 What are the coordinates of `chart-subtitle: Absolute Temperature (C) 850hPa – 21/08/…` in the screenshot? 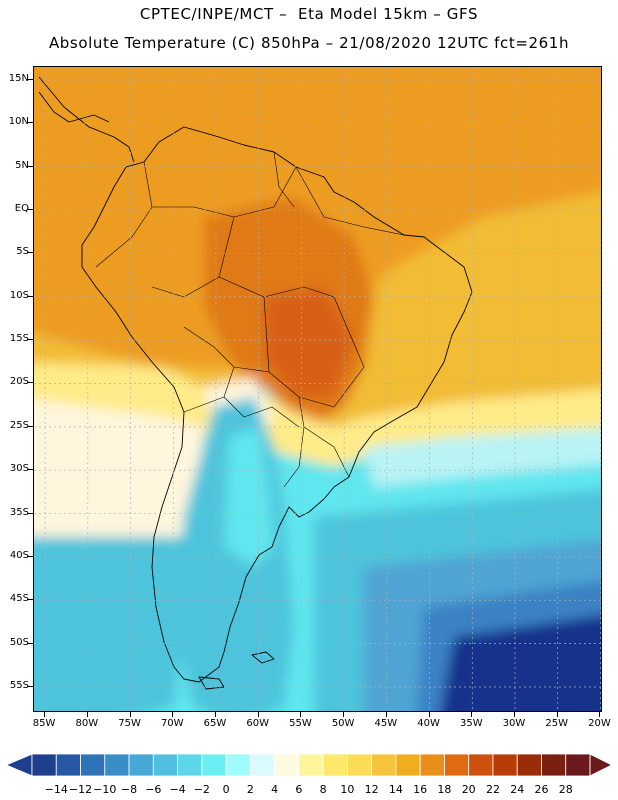 It's located at (309, 43).